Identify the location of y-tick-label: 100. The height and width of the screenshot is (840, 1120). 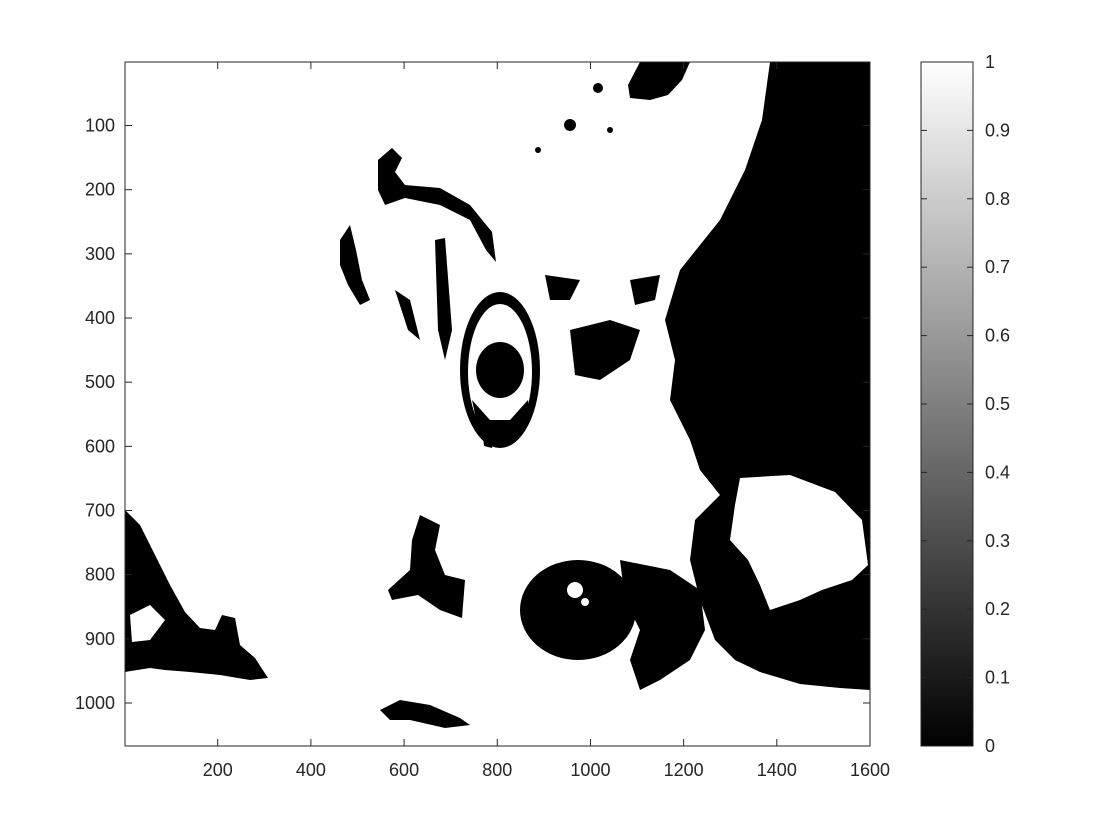
(100, 126).